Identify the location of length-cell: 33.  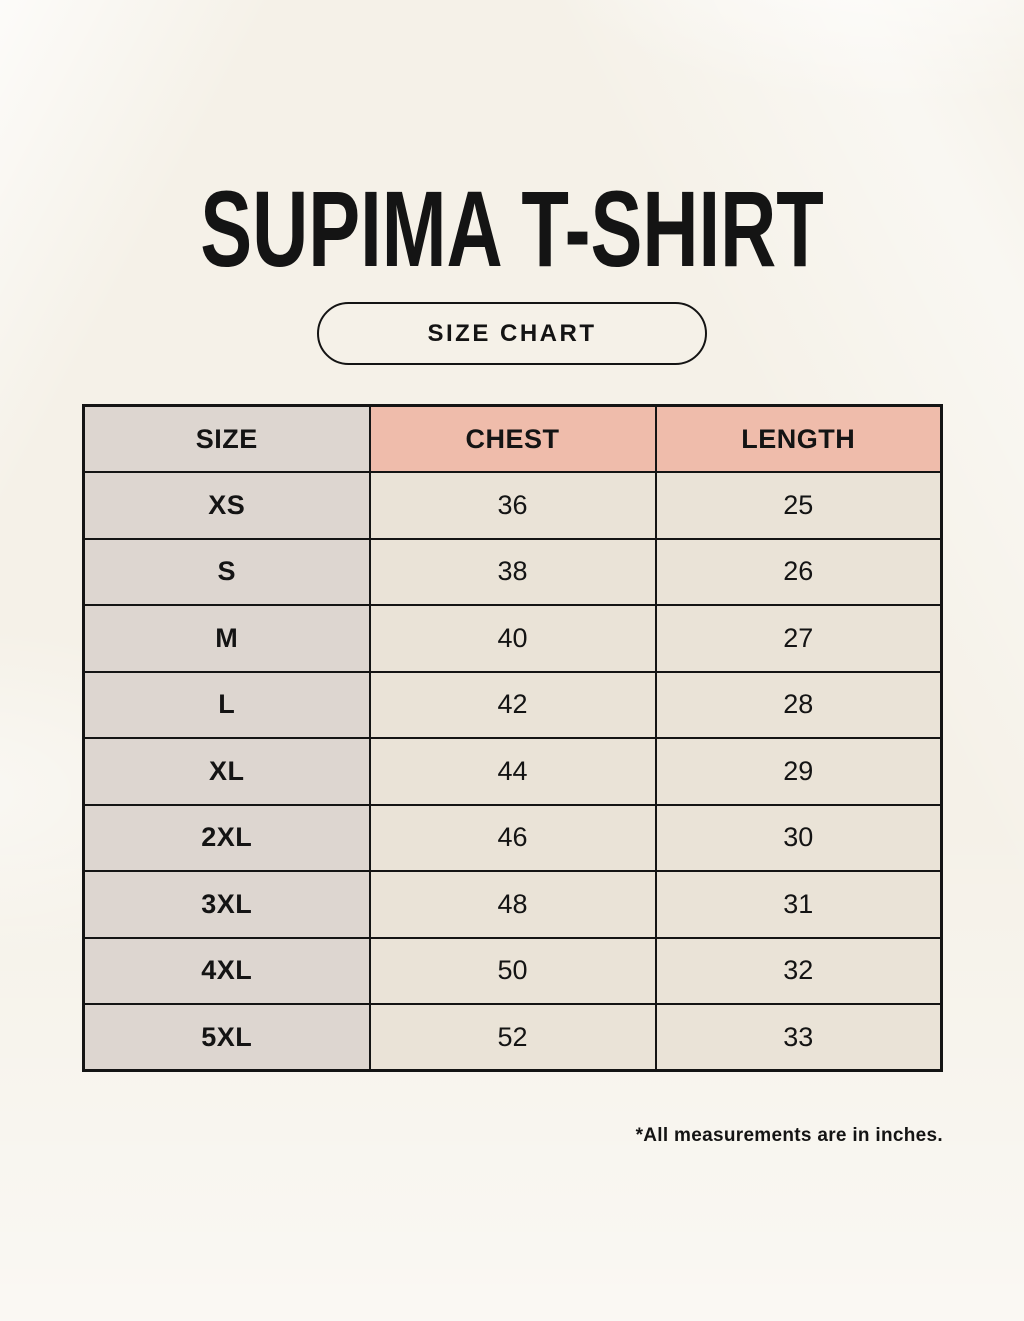
(798, 1037).